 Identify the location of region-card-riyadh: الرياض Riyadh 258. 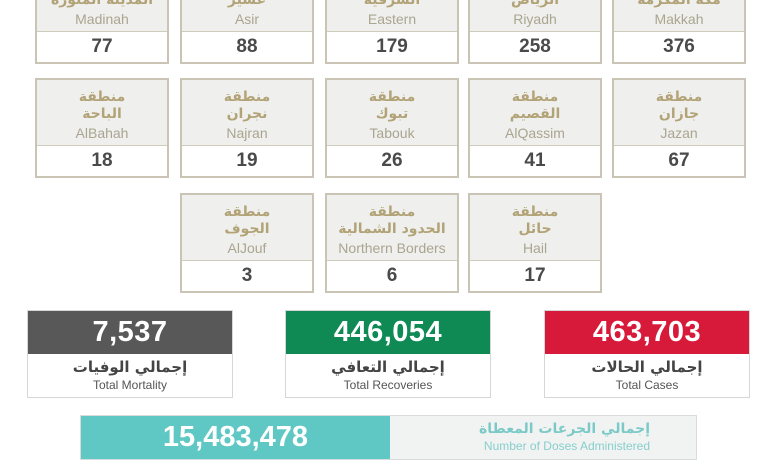
(535, 32).